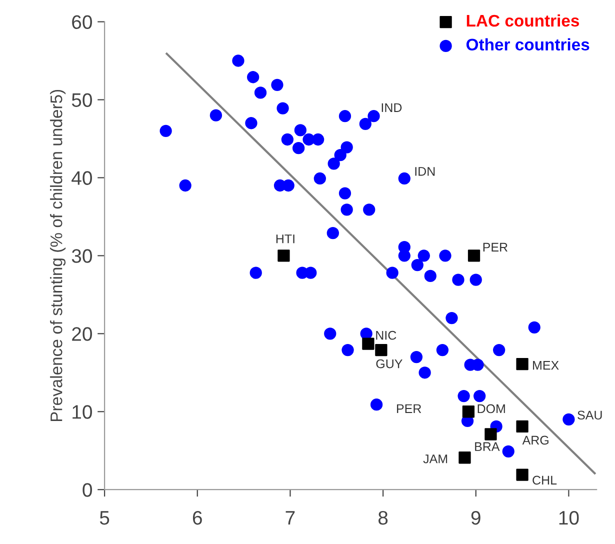  Describe the element at coordinates (285, 239) in the screenshot. I see `annotation: HTI` at that location.